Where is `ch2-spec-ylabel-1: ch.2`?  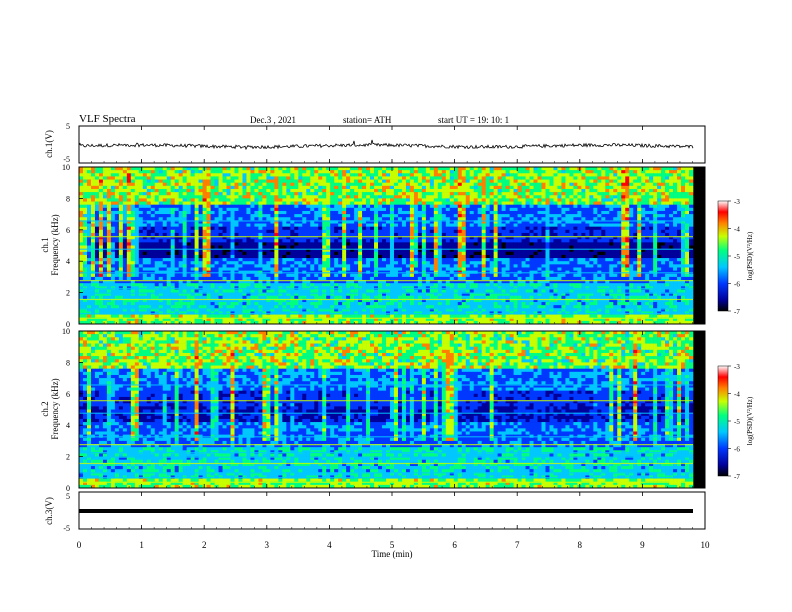 ch2-spec-ylabel-1: ch.2 is located at coordinates (45, 408).